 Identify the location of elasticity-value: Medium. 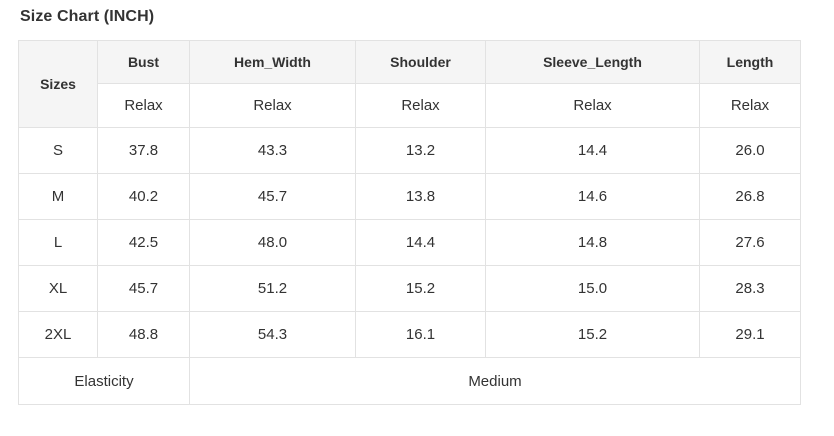
(495, 381).